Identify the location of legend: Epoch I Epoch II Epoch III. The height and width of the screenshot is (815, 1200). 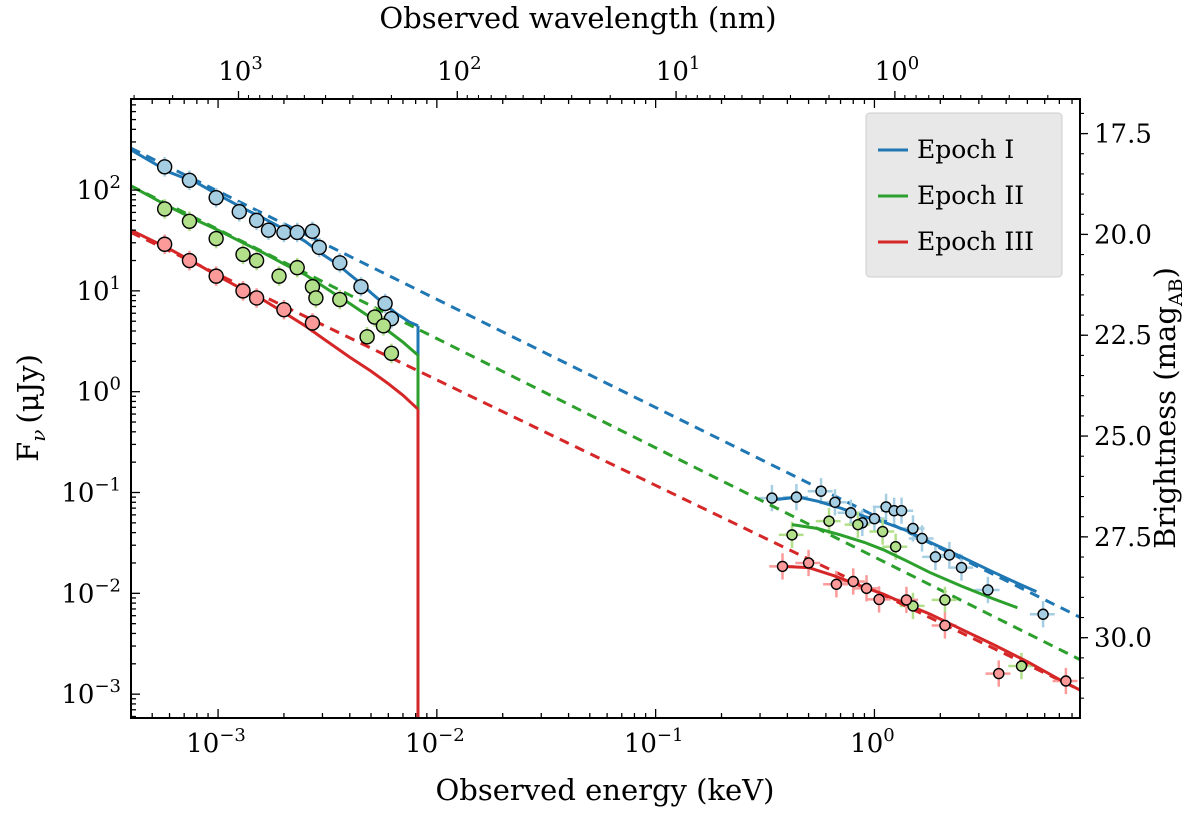
(964, 195).